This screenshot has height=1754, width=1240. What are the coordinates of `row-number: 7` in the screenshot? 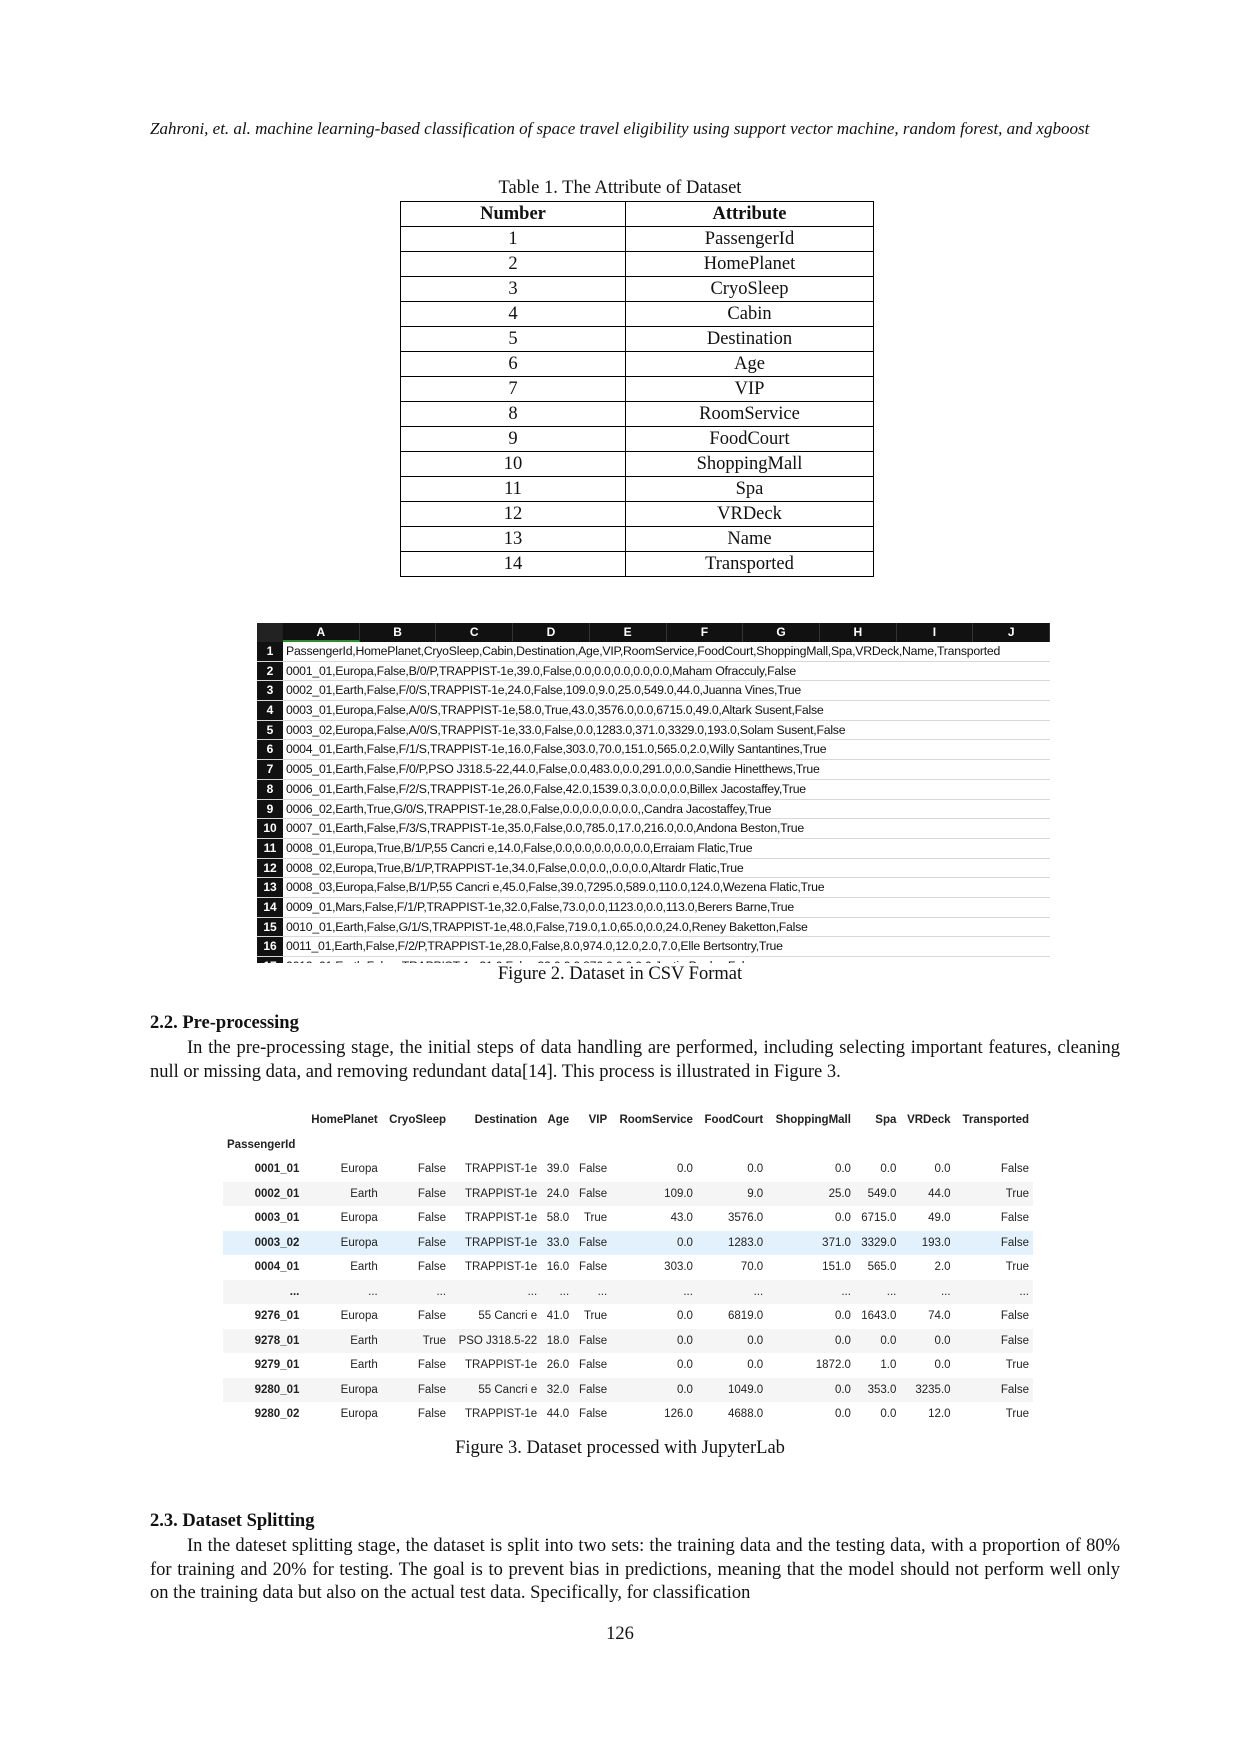 It's located at (270, 769).